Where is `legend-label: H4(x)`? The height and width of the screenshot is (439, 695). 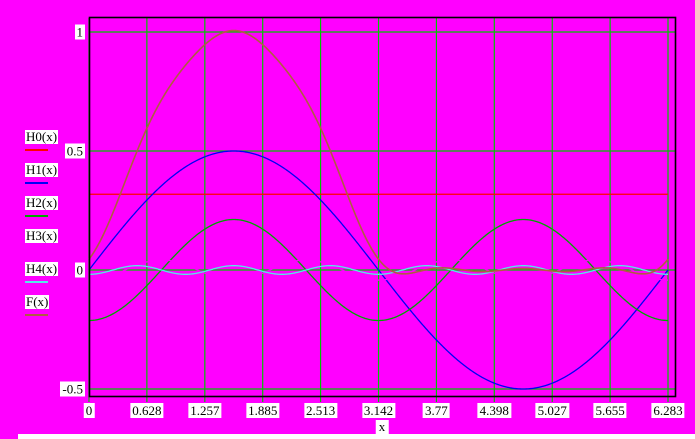
legend-label: H4(x) is located at coordinates (42, 268).